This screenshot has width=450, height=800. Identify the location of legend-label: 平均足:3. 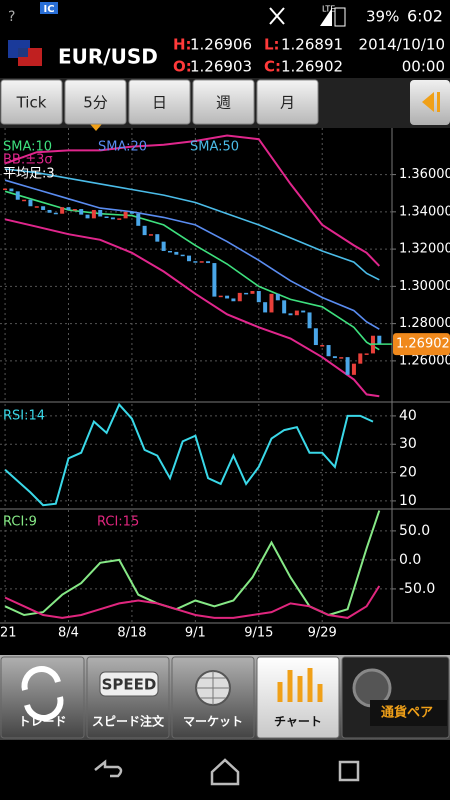
(29, 174).